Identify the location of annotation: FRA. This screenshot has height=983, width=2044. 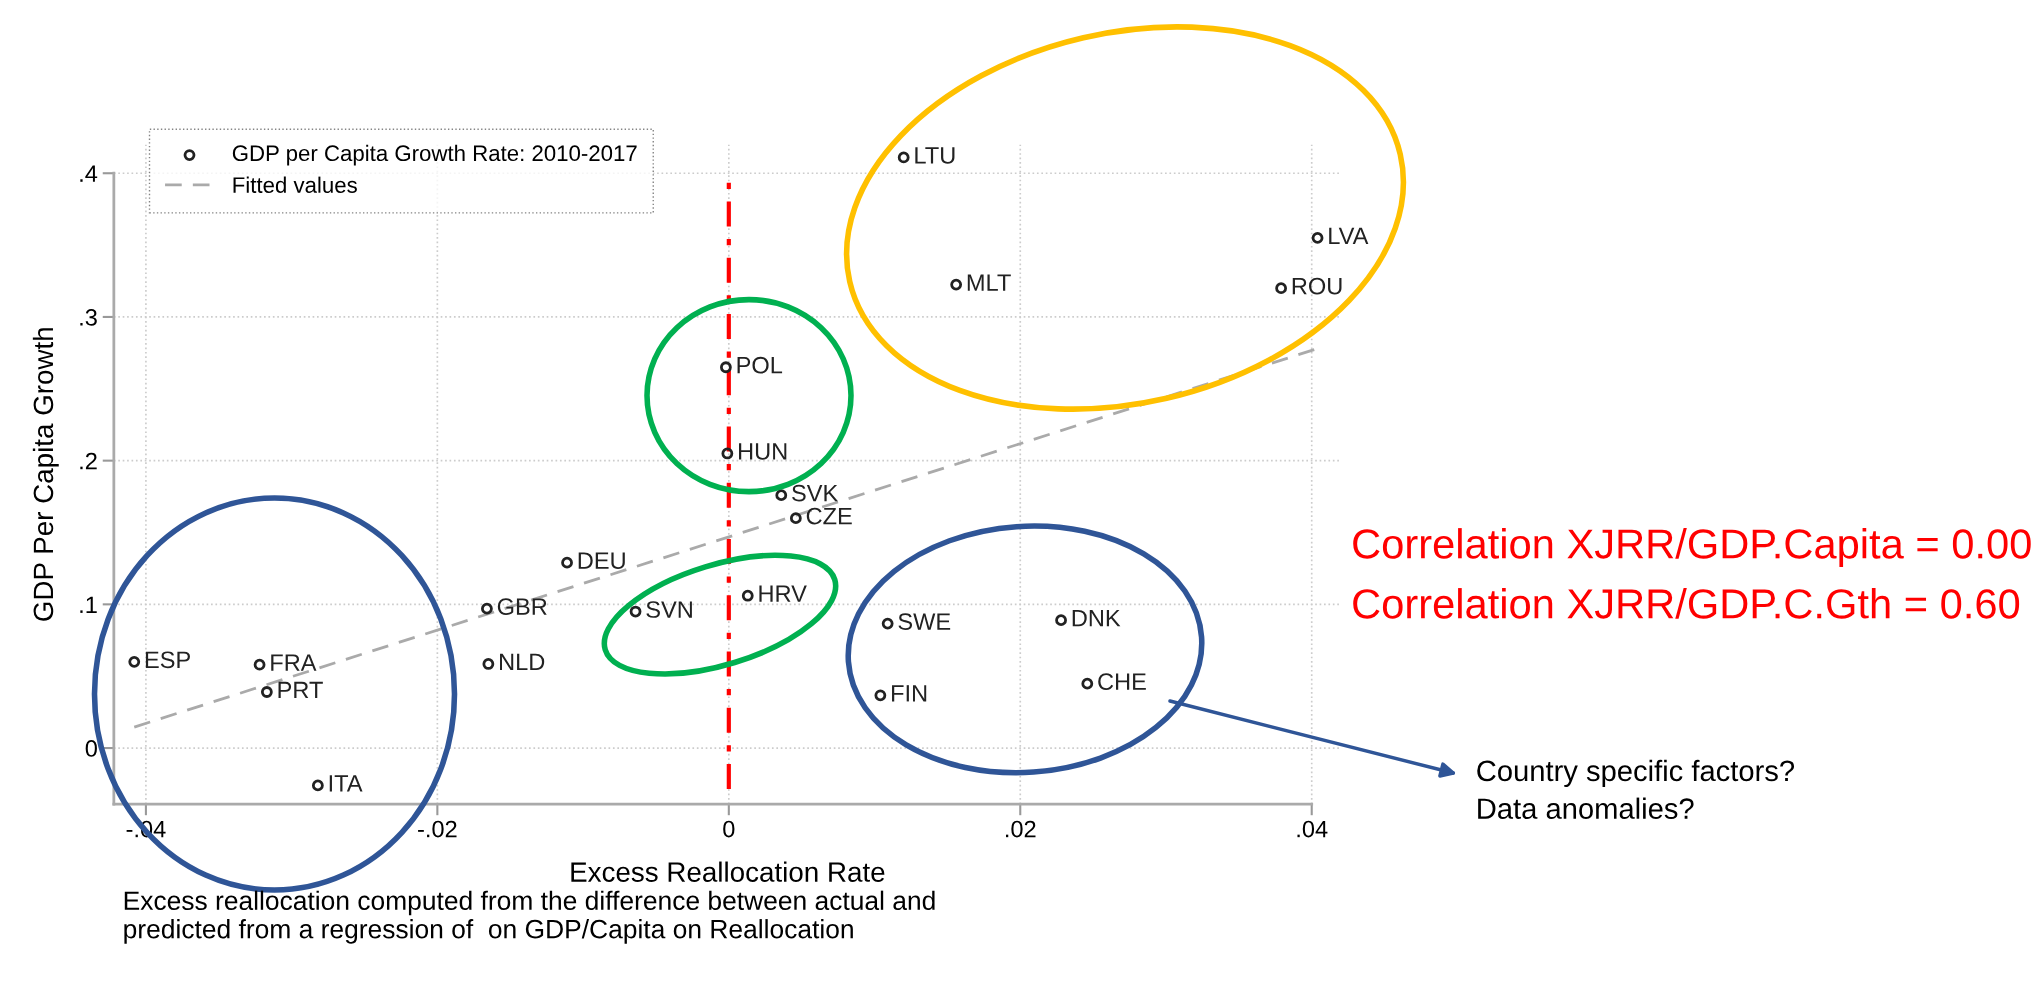
(294, 662).